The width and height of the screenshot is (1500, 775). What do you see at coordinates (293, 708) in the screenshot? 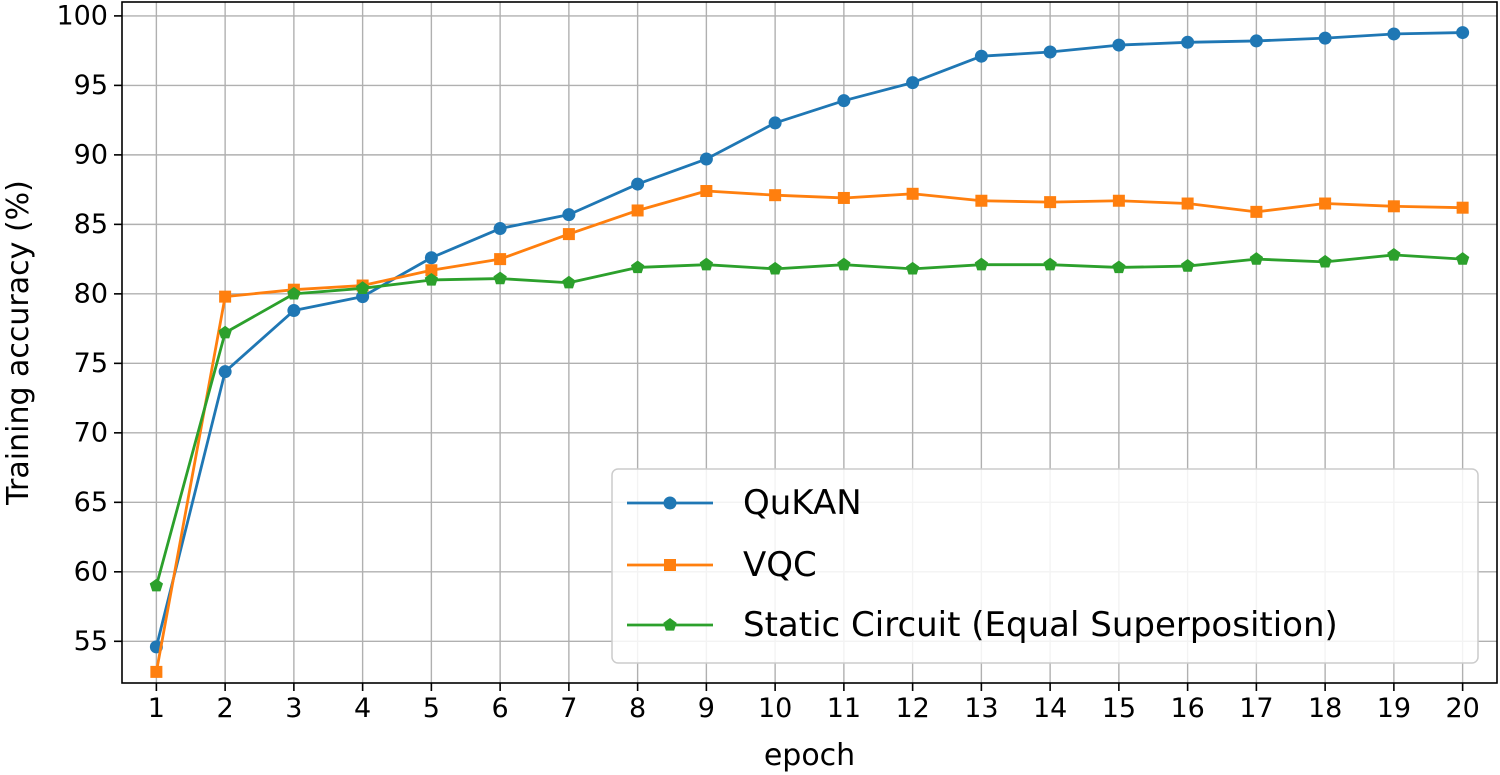
I see `x-tick-label: 3` at bounding box center [293, 708].